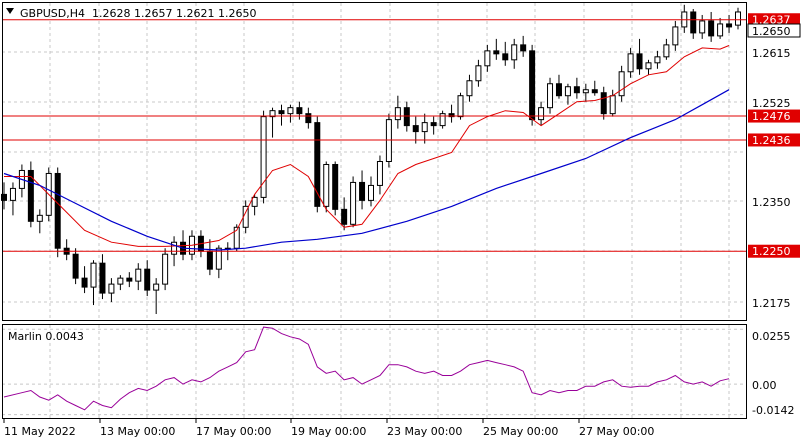 This screenshot has width=804, height=446. Describe the element at coordinates (771, 103) in the screenshot. I see `price-tick: 1.2525` at that location.